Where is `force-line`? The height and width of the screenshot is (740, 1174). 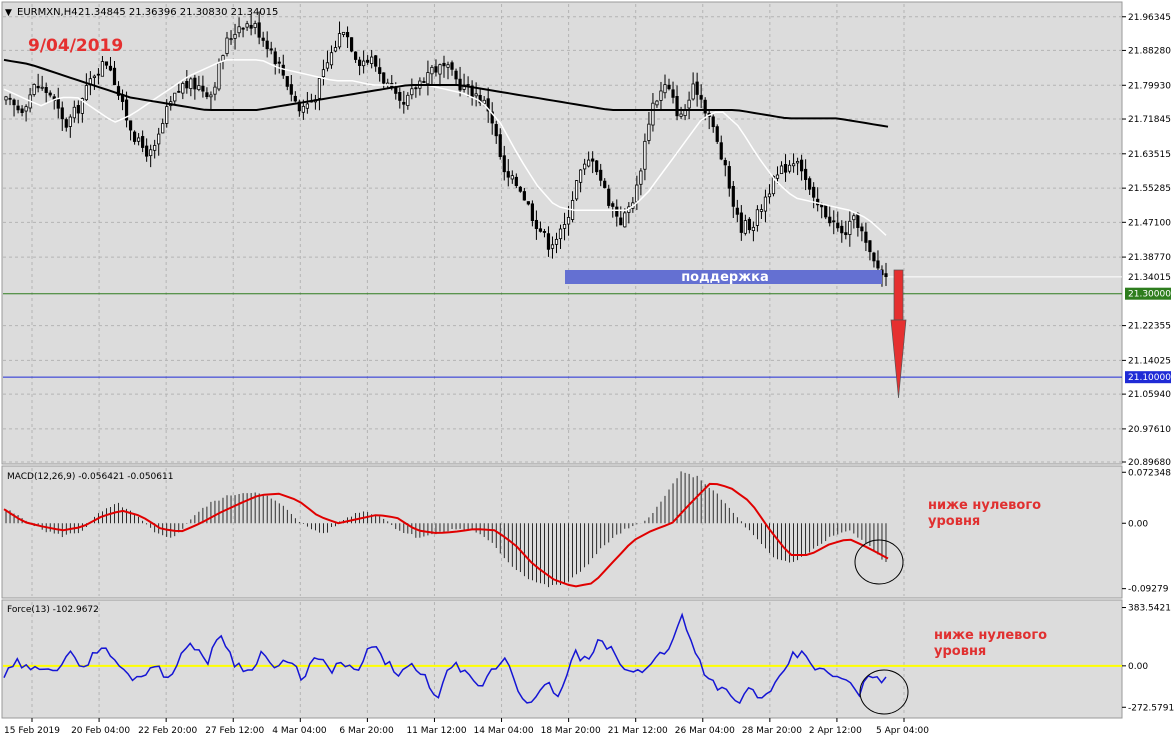
force-line is located at coordinates (445, 658).